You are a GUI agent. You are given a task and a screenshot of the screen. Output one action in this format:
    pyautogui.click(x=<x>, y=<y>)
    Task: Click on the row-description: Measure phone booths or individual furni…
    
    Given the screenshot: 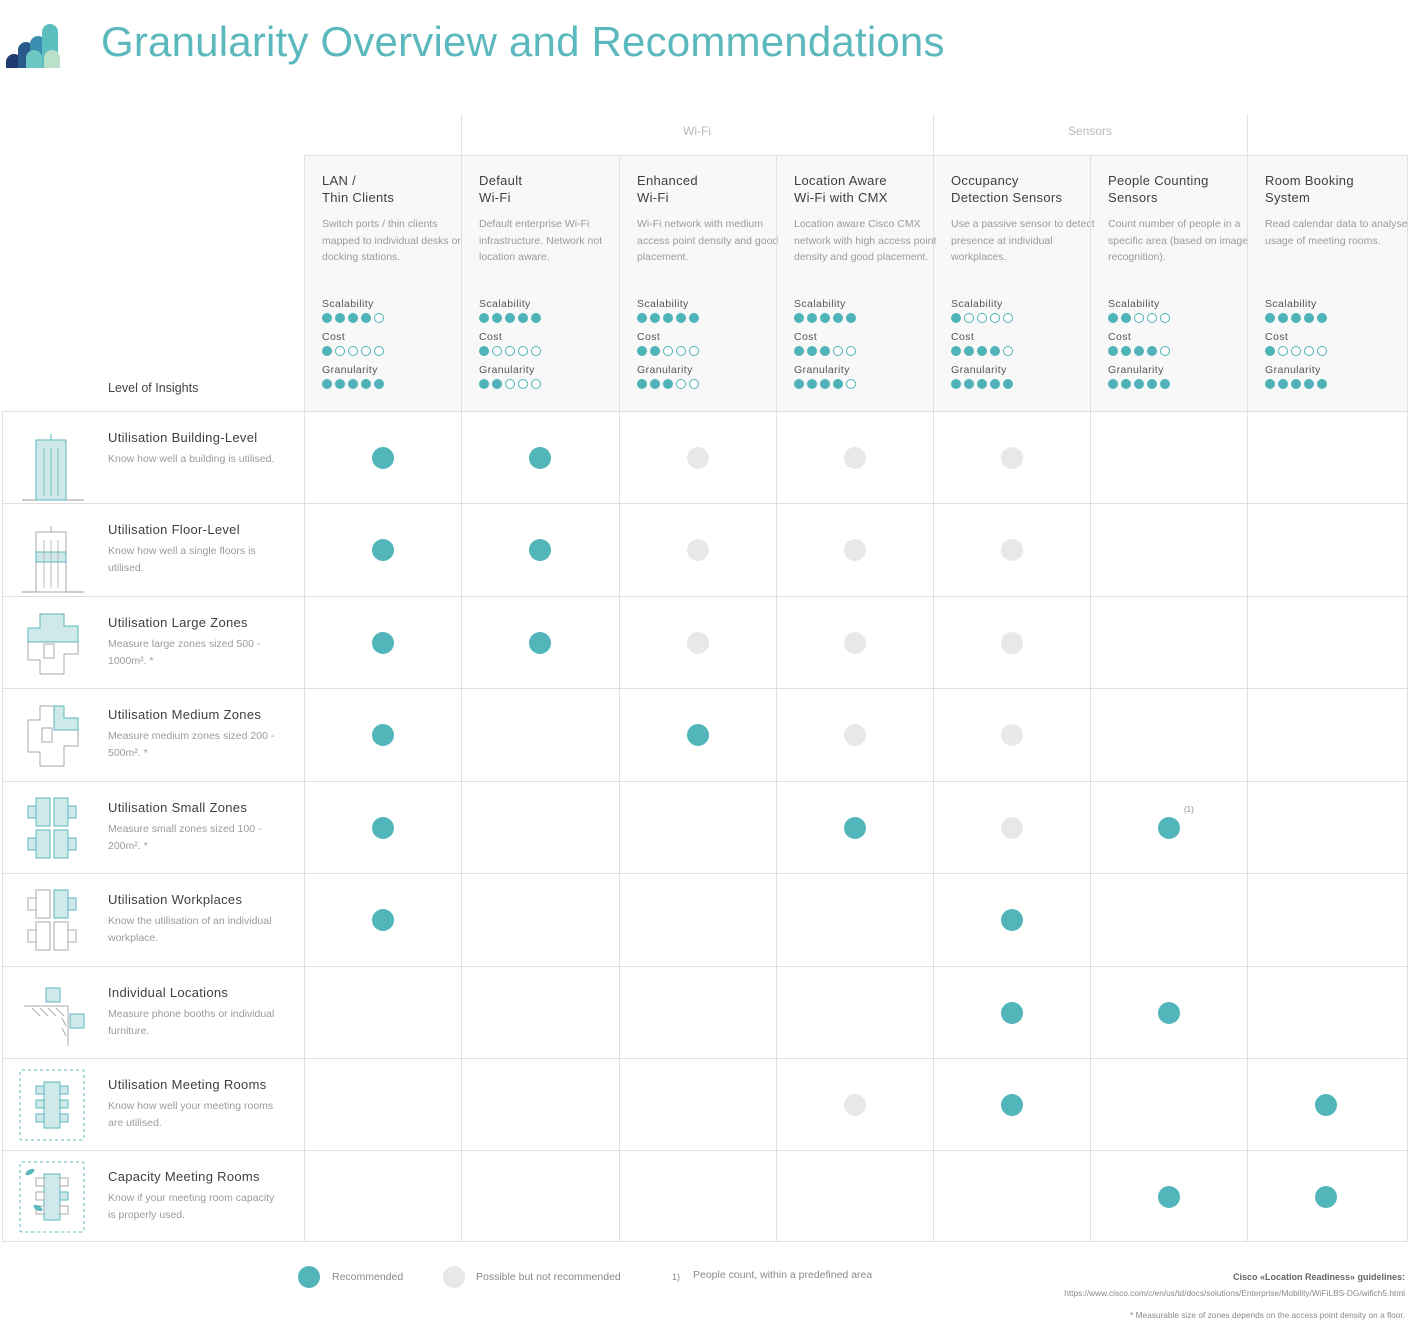 What is the action you would take?
    pyautogui.click(x=191, y=1022)
    